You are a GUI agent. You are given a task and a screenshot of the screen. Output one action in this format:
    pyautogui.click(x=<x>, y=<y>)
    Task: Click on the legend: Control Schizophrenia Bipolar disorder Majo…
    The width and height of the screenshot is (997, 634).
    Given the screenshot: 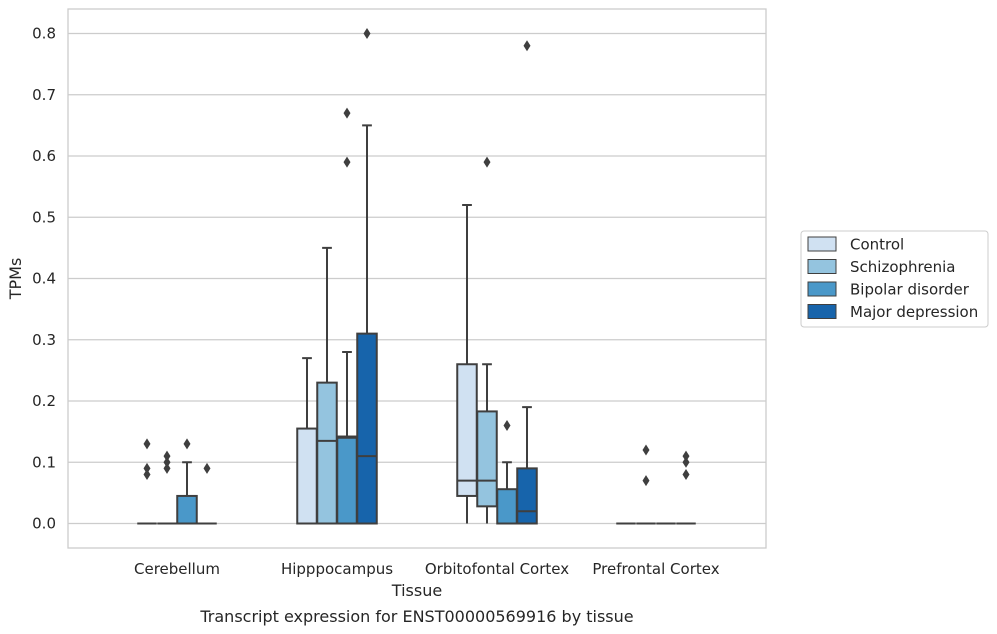 What is the action you would take?
    pyautogui.click(x=894, y=279)
    